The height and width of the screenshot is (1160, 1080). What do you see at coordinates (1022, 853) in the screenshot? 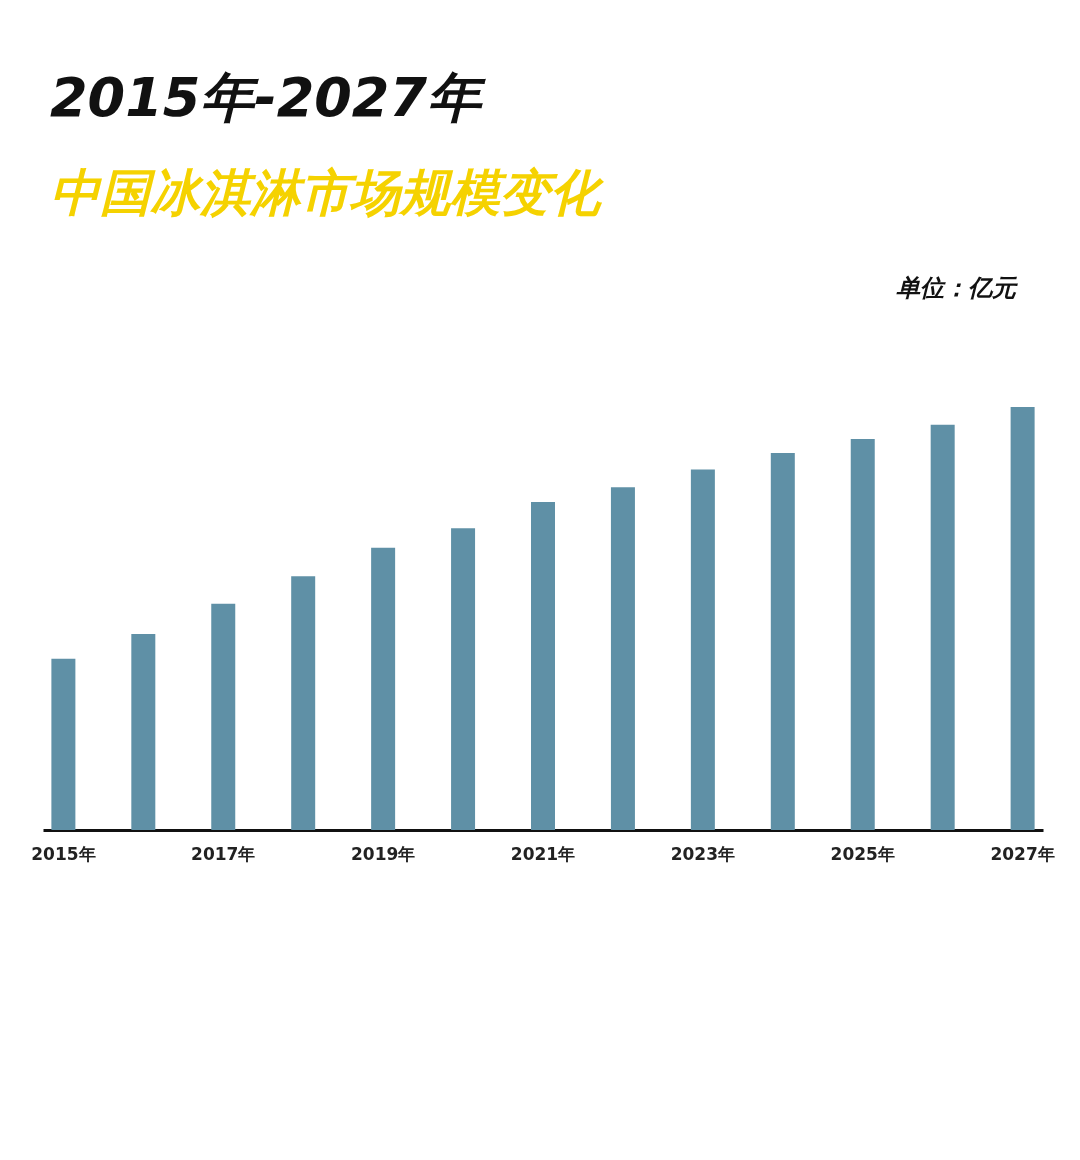
I see `x-tick-label: 2027年` at bounding box center [1022, 853].